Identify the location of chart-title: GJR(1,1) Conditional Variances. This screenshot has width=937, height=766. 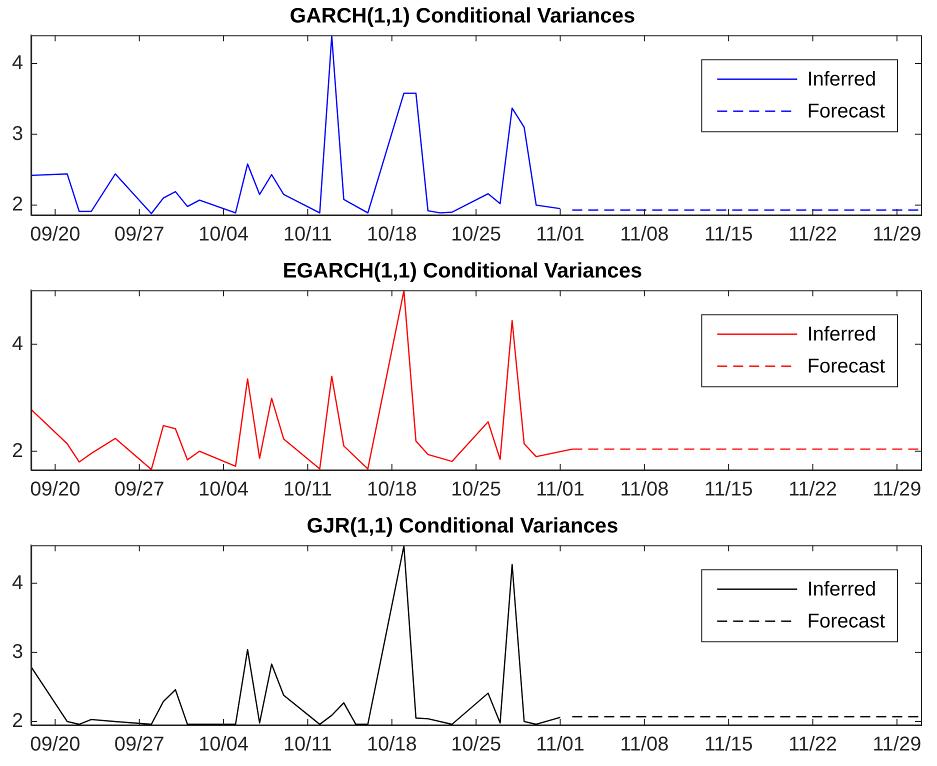
(462, 526).